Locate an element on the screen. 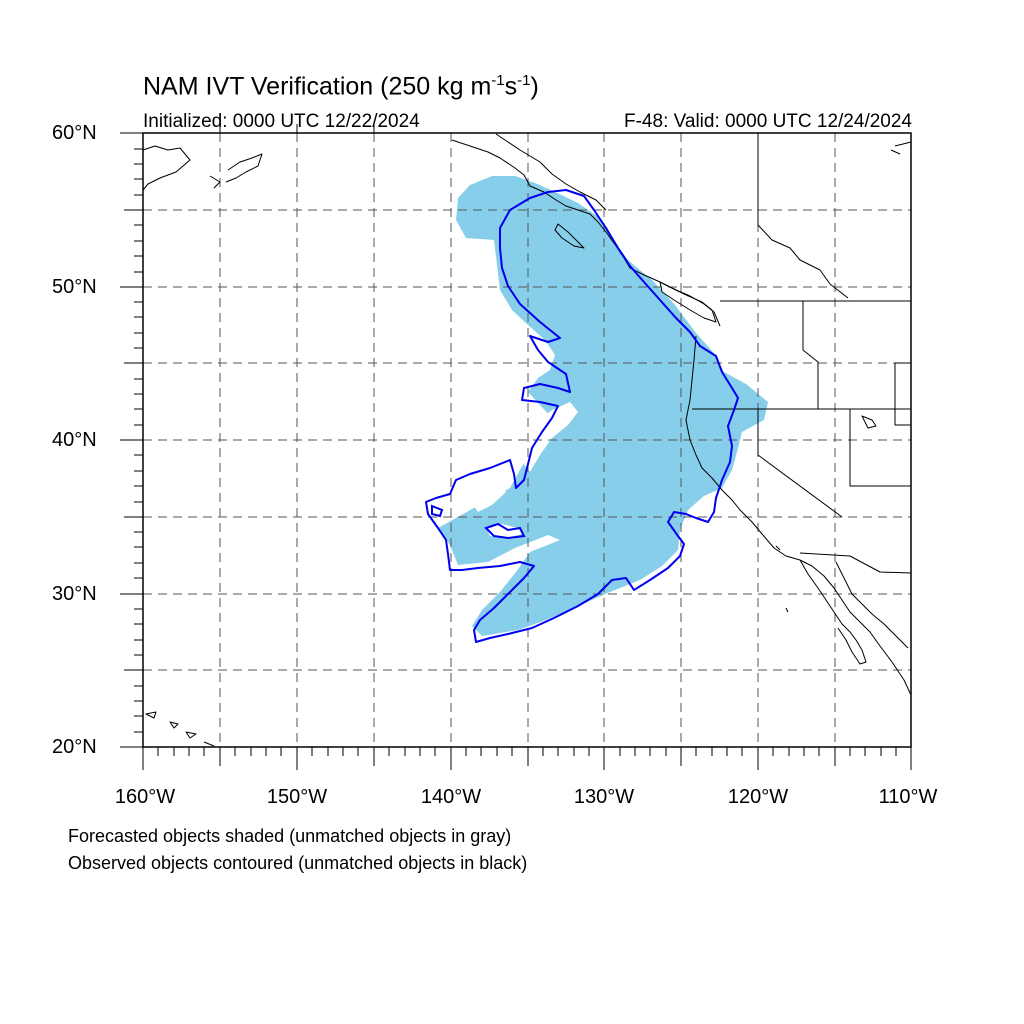  forecast-object is located at coordinates (603, 406).